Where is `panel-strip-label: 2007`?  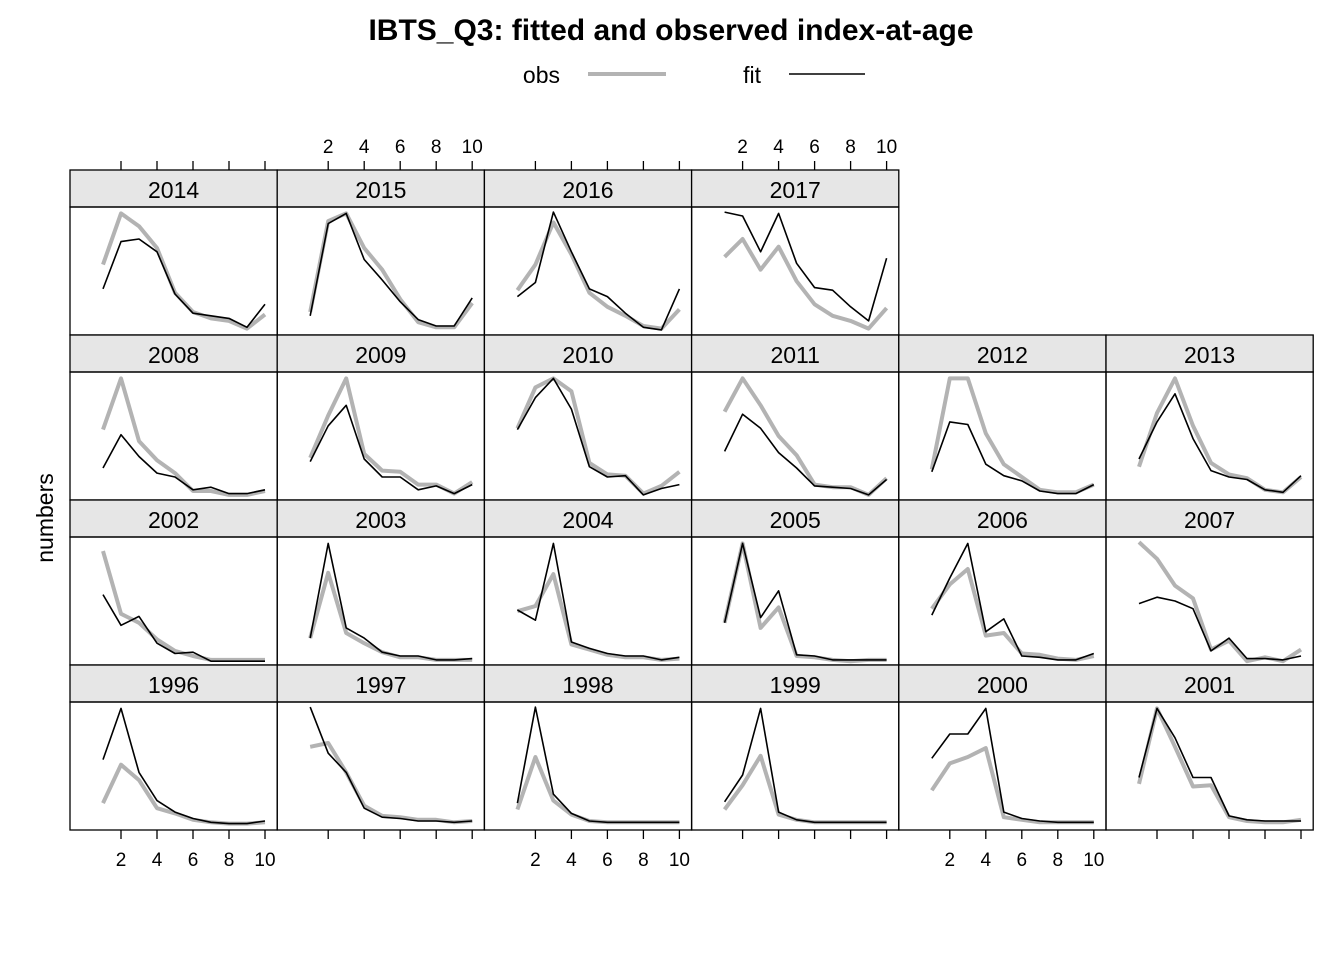
panel-strip-label: 2007 is located at coordinates (1209, 520).